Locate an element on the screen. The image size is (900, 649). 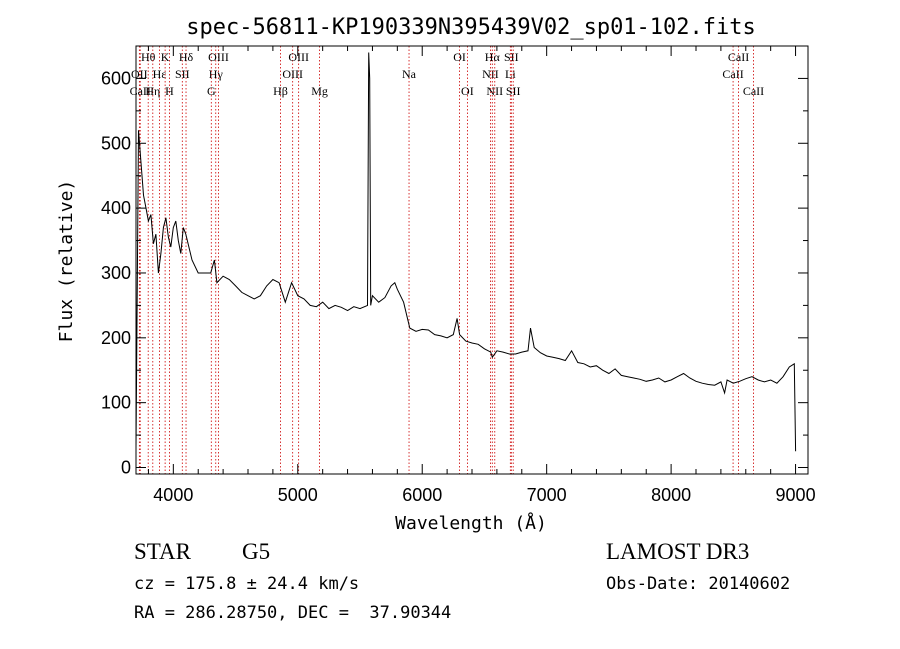
y-tick-label-3: 300 is located at coordinates (116, 273).